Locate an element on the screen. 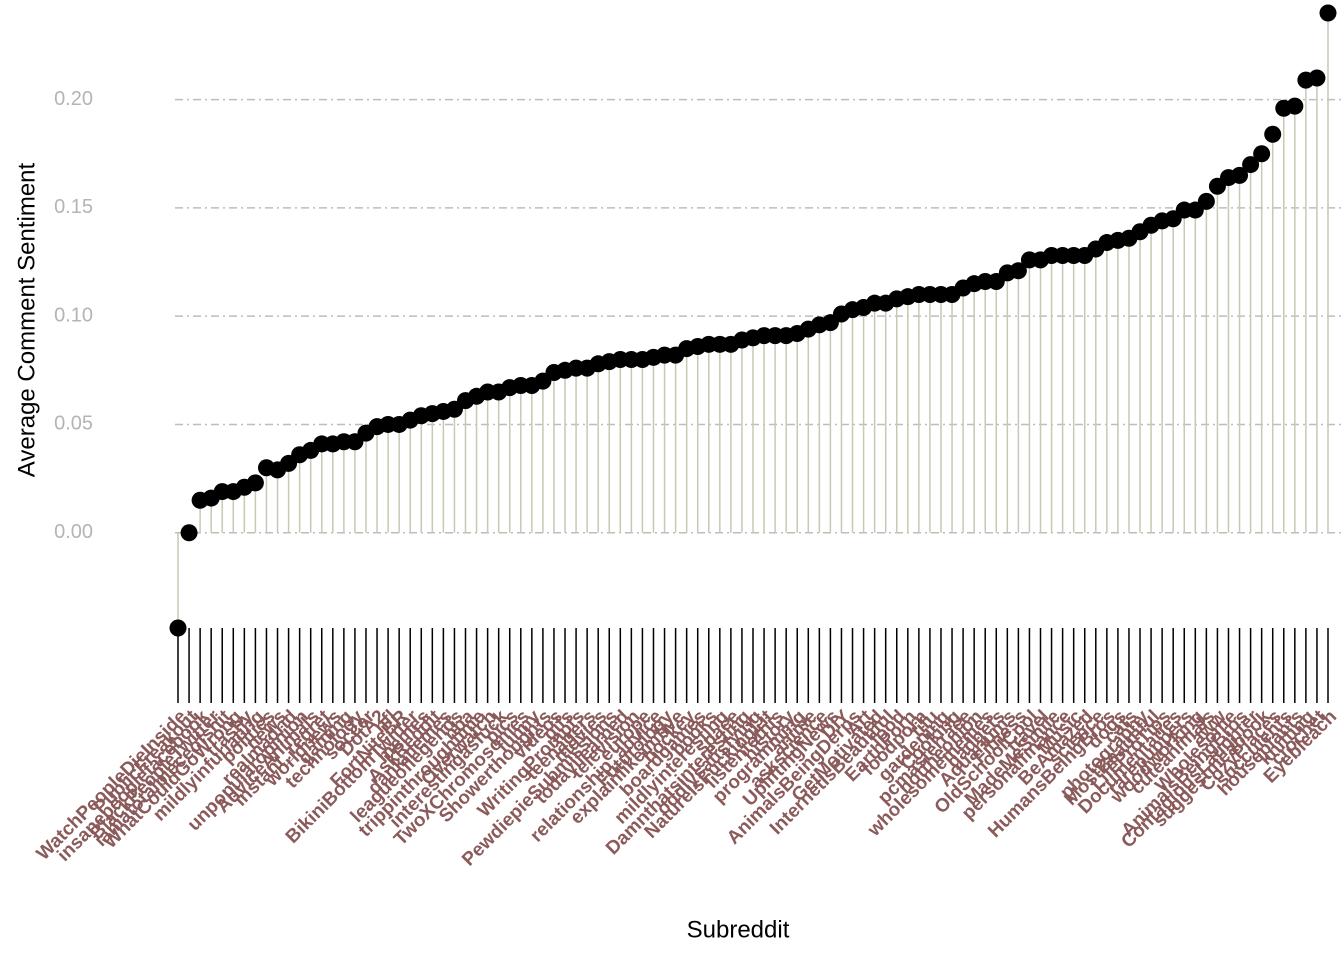 The width and height of the screenshot is (1344, 965). y-tick-label: 0.20 is located at coordinates (73, 99).